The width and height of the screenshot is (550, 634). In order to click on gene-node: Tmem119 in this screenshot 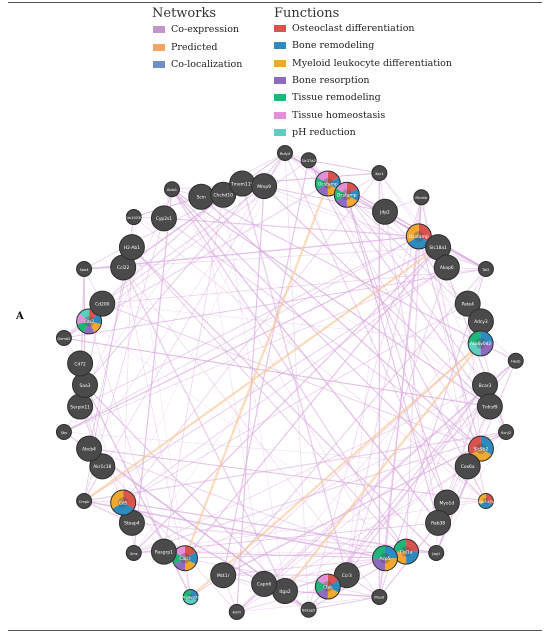, I will do `click(242, 183)`.